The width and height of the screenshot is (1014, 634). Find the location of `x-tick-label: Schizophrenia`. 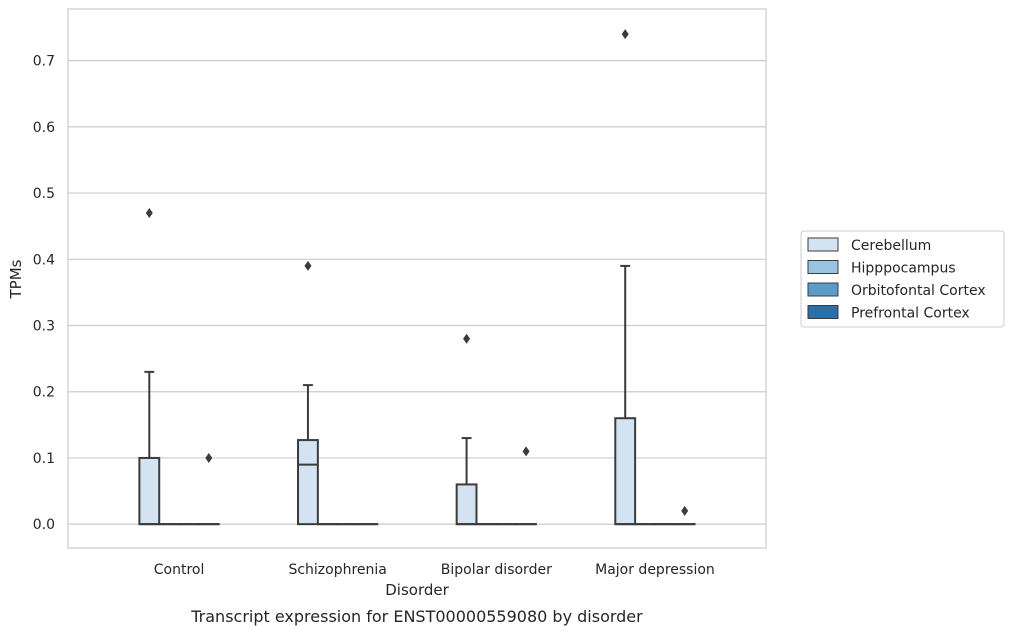

x-tick-label: Schizophrenia is located at coordinates (337, 570).